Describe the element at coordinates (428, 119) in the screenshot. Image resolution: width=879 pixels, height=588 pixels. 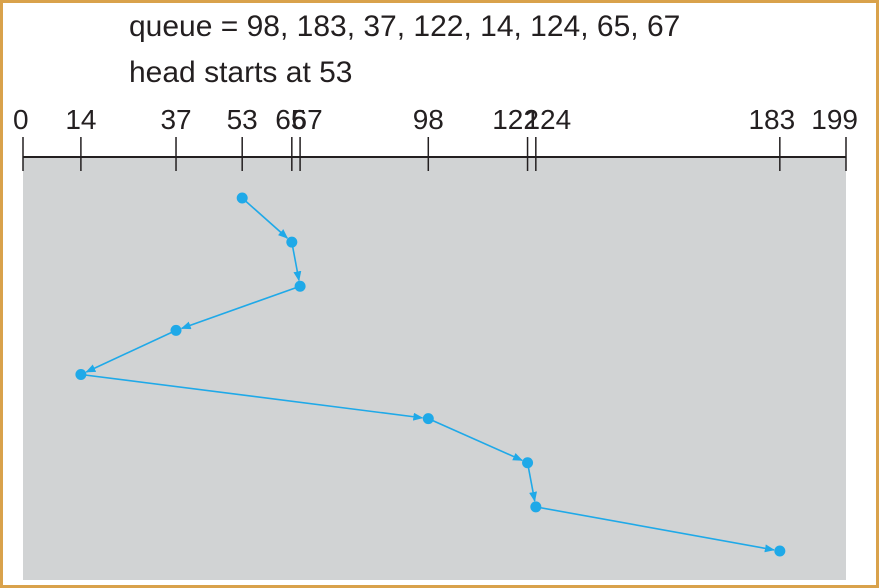
I see `tick-label-98: 98` at that location.